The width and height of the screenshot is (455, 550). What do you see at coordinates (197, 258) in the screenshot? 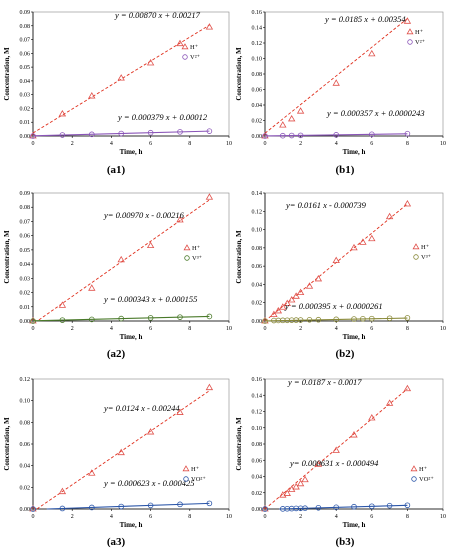
I see `legend-label: V³⁺` at bounding box center [197, 258].